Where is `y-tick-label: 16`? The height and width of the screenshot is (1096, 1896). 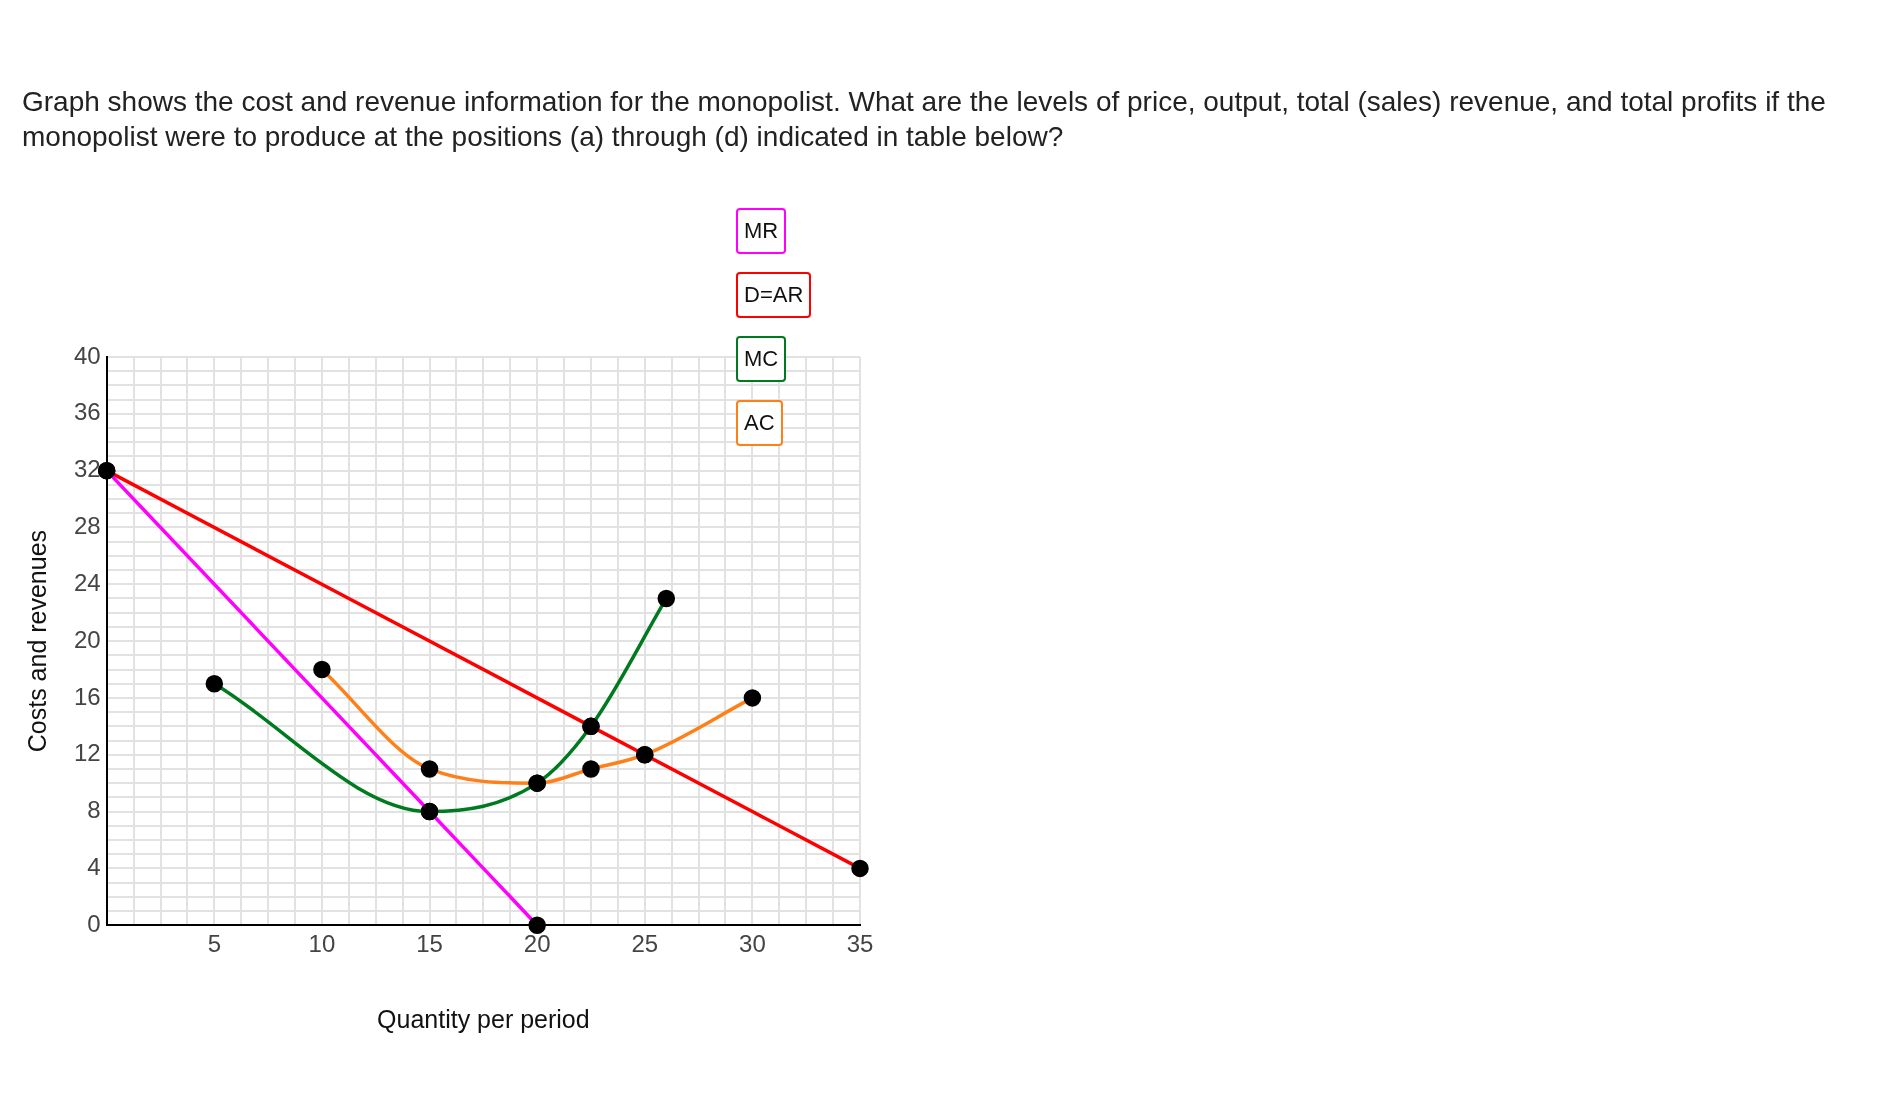 y-tick-label: 16 is located at coordinates (87, 696).